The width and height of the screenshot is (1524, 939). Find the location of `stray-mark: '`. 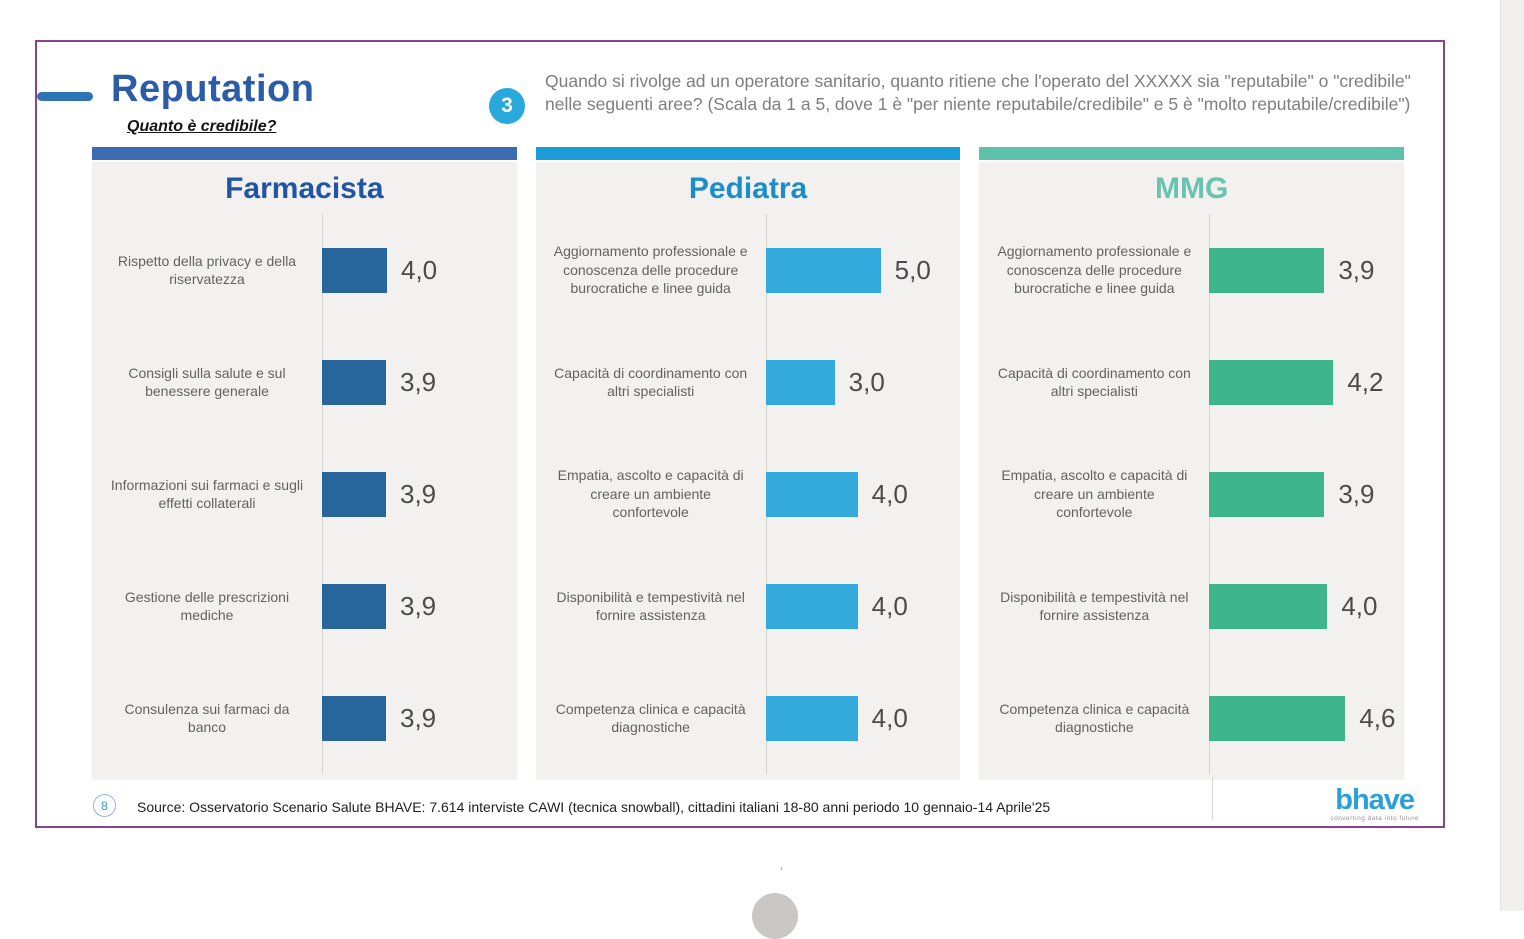

stray-mark: ' is located at coordinates (781, 872).